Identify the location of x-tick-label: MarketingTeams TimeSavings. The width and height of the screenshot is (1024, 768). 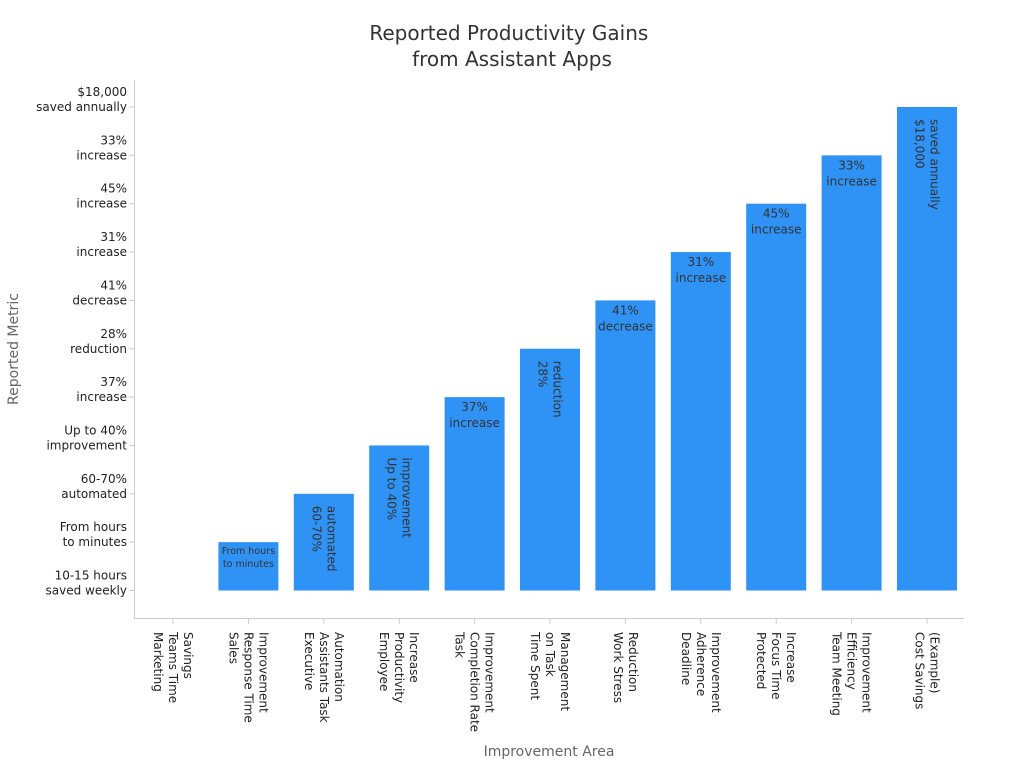
(173, 667).